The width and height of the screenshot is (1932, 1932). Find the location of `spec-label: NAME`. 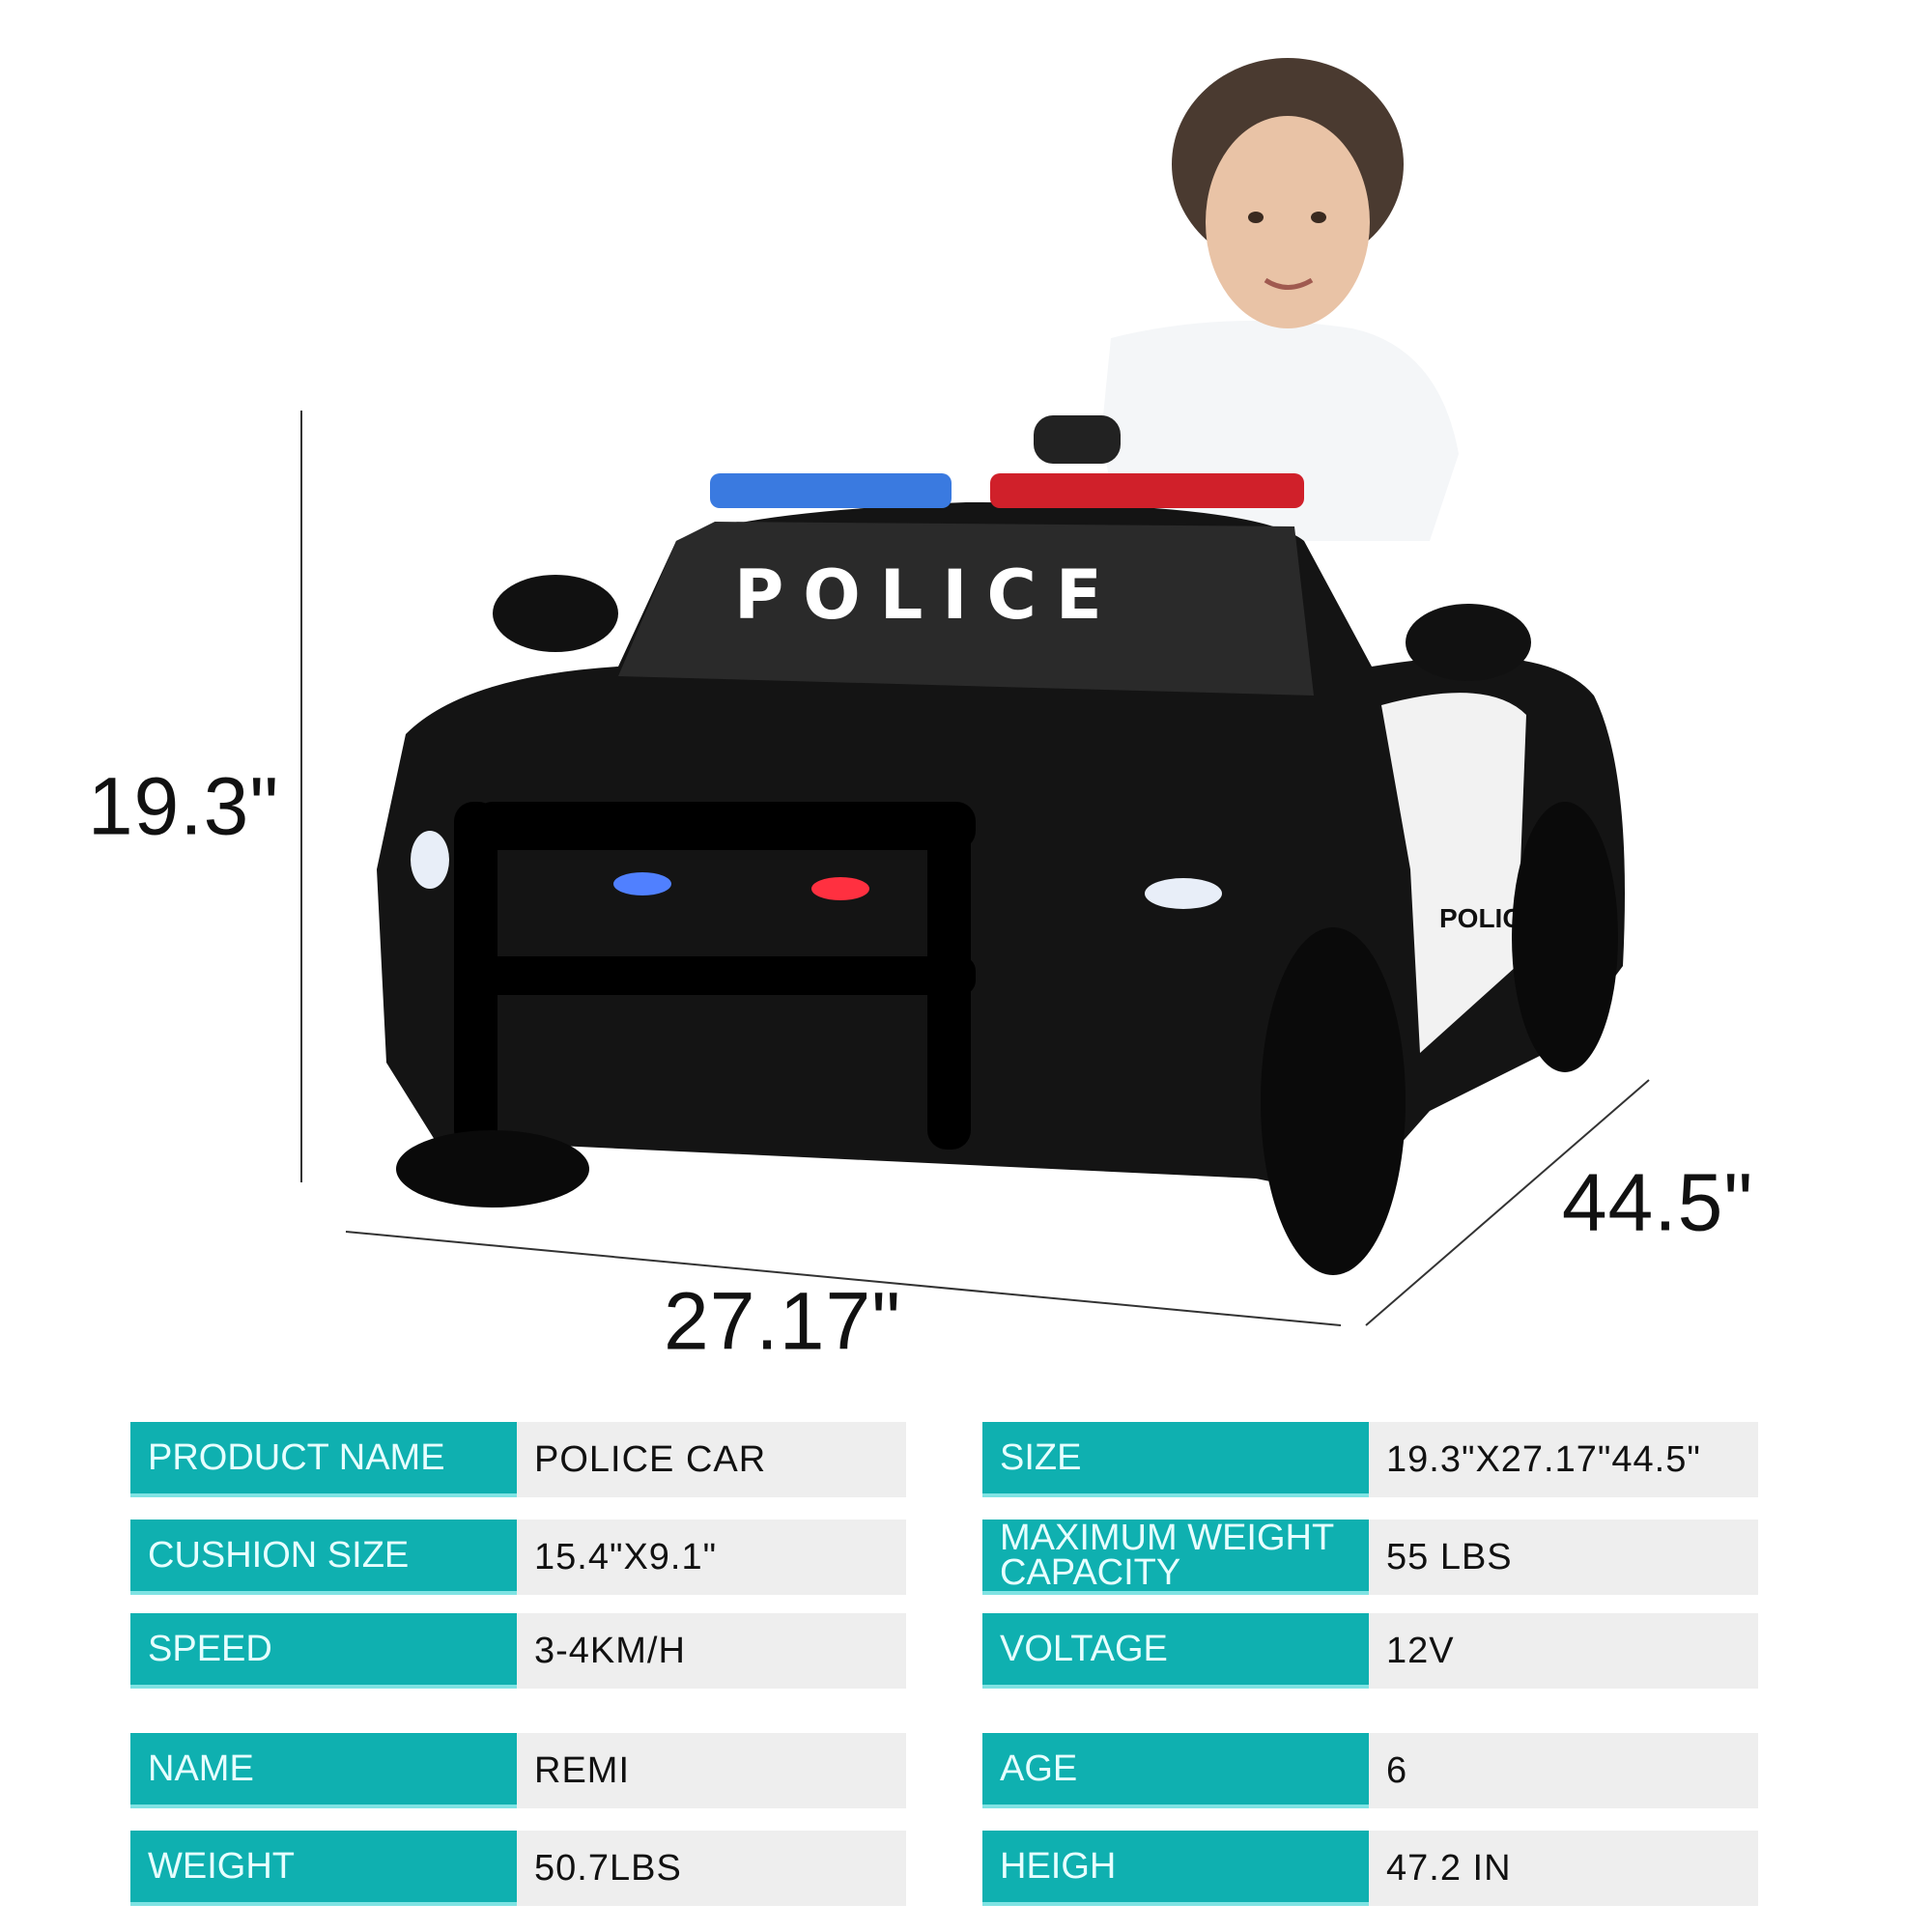

spec-label: NAME is located at coordinates (323, 1770).